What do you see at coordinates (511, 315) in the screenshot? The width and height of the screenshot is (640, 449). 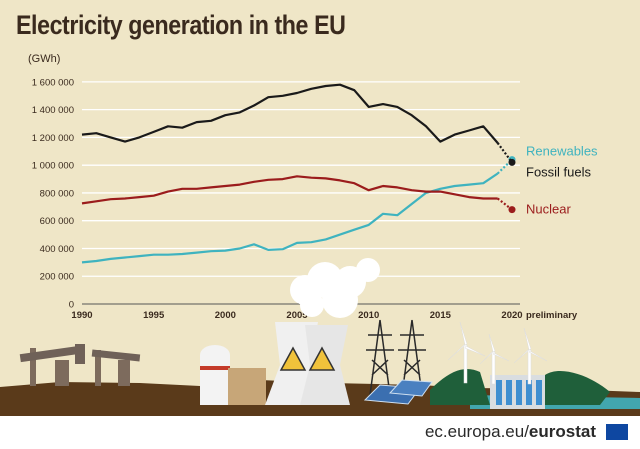 I see `x-tick-label: 2020` at bounding box center [511, 315].